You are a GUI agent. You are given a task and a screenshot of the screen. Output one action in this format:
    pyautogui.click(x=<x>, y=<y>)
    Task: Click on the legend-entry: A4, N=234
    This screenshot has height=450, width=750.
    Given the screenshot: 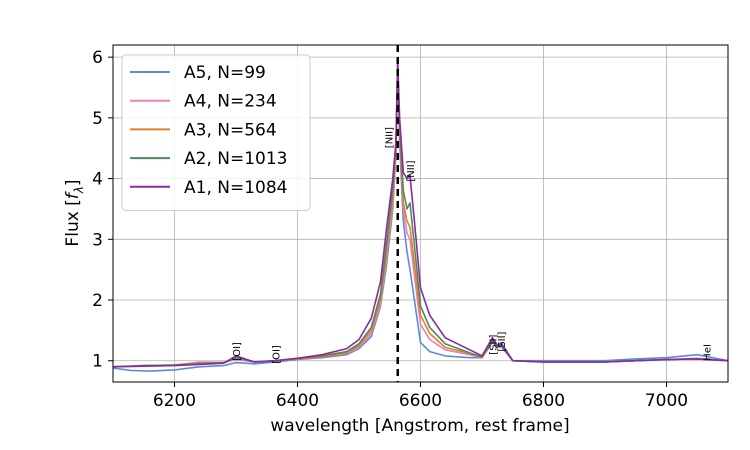 What is the action you would take?
    pyautogui.click(x=230, y=102)
    